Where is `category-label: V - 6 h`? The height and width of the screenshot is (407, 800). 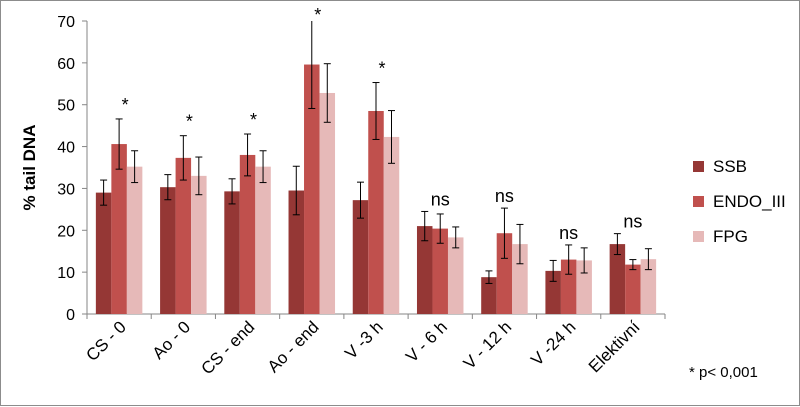 category-label: V - 6 h is located at coordinates (426, 341).